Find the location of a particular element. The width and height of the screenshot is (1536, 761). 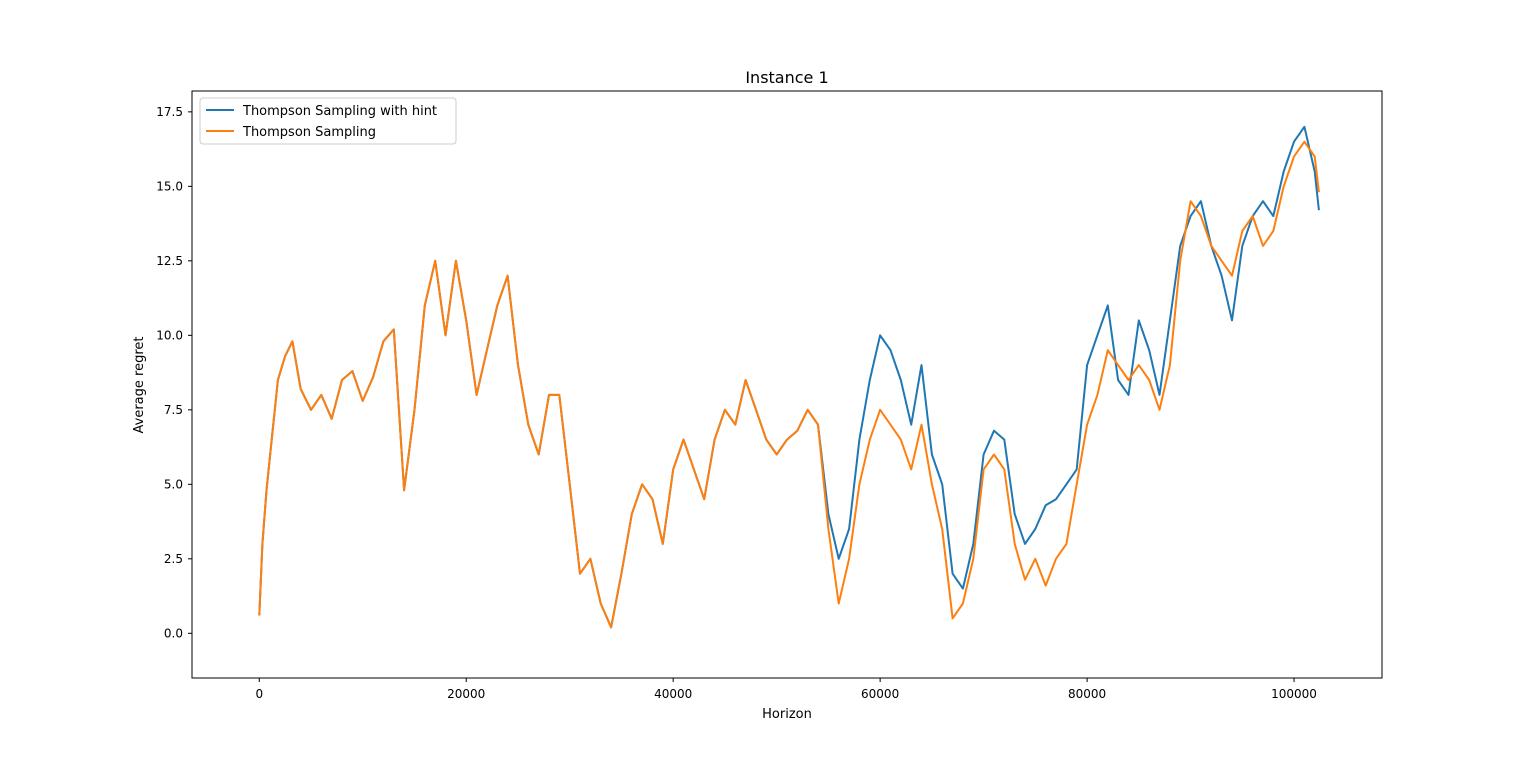

legend-label-2: Thompson Sampling is located at coordinates (309, 132).